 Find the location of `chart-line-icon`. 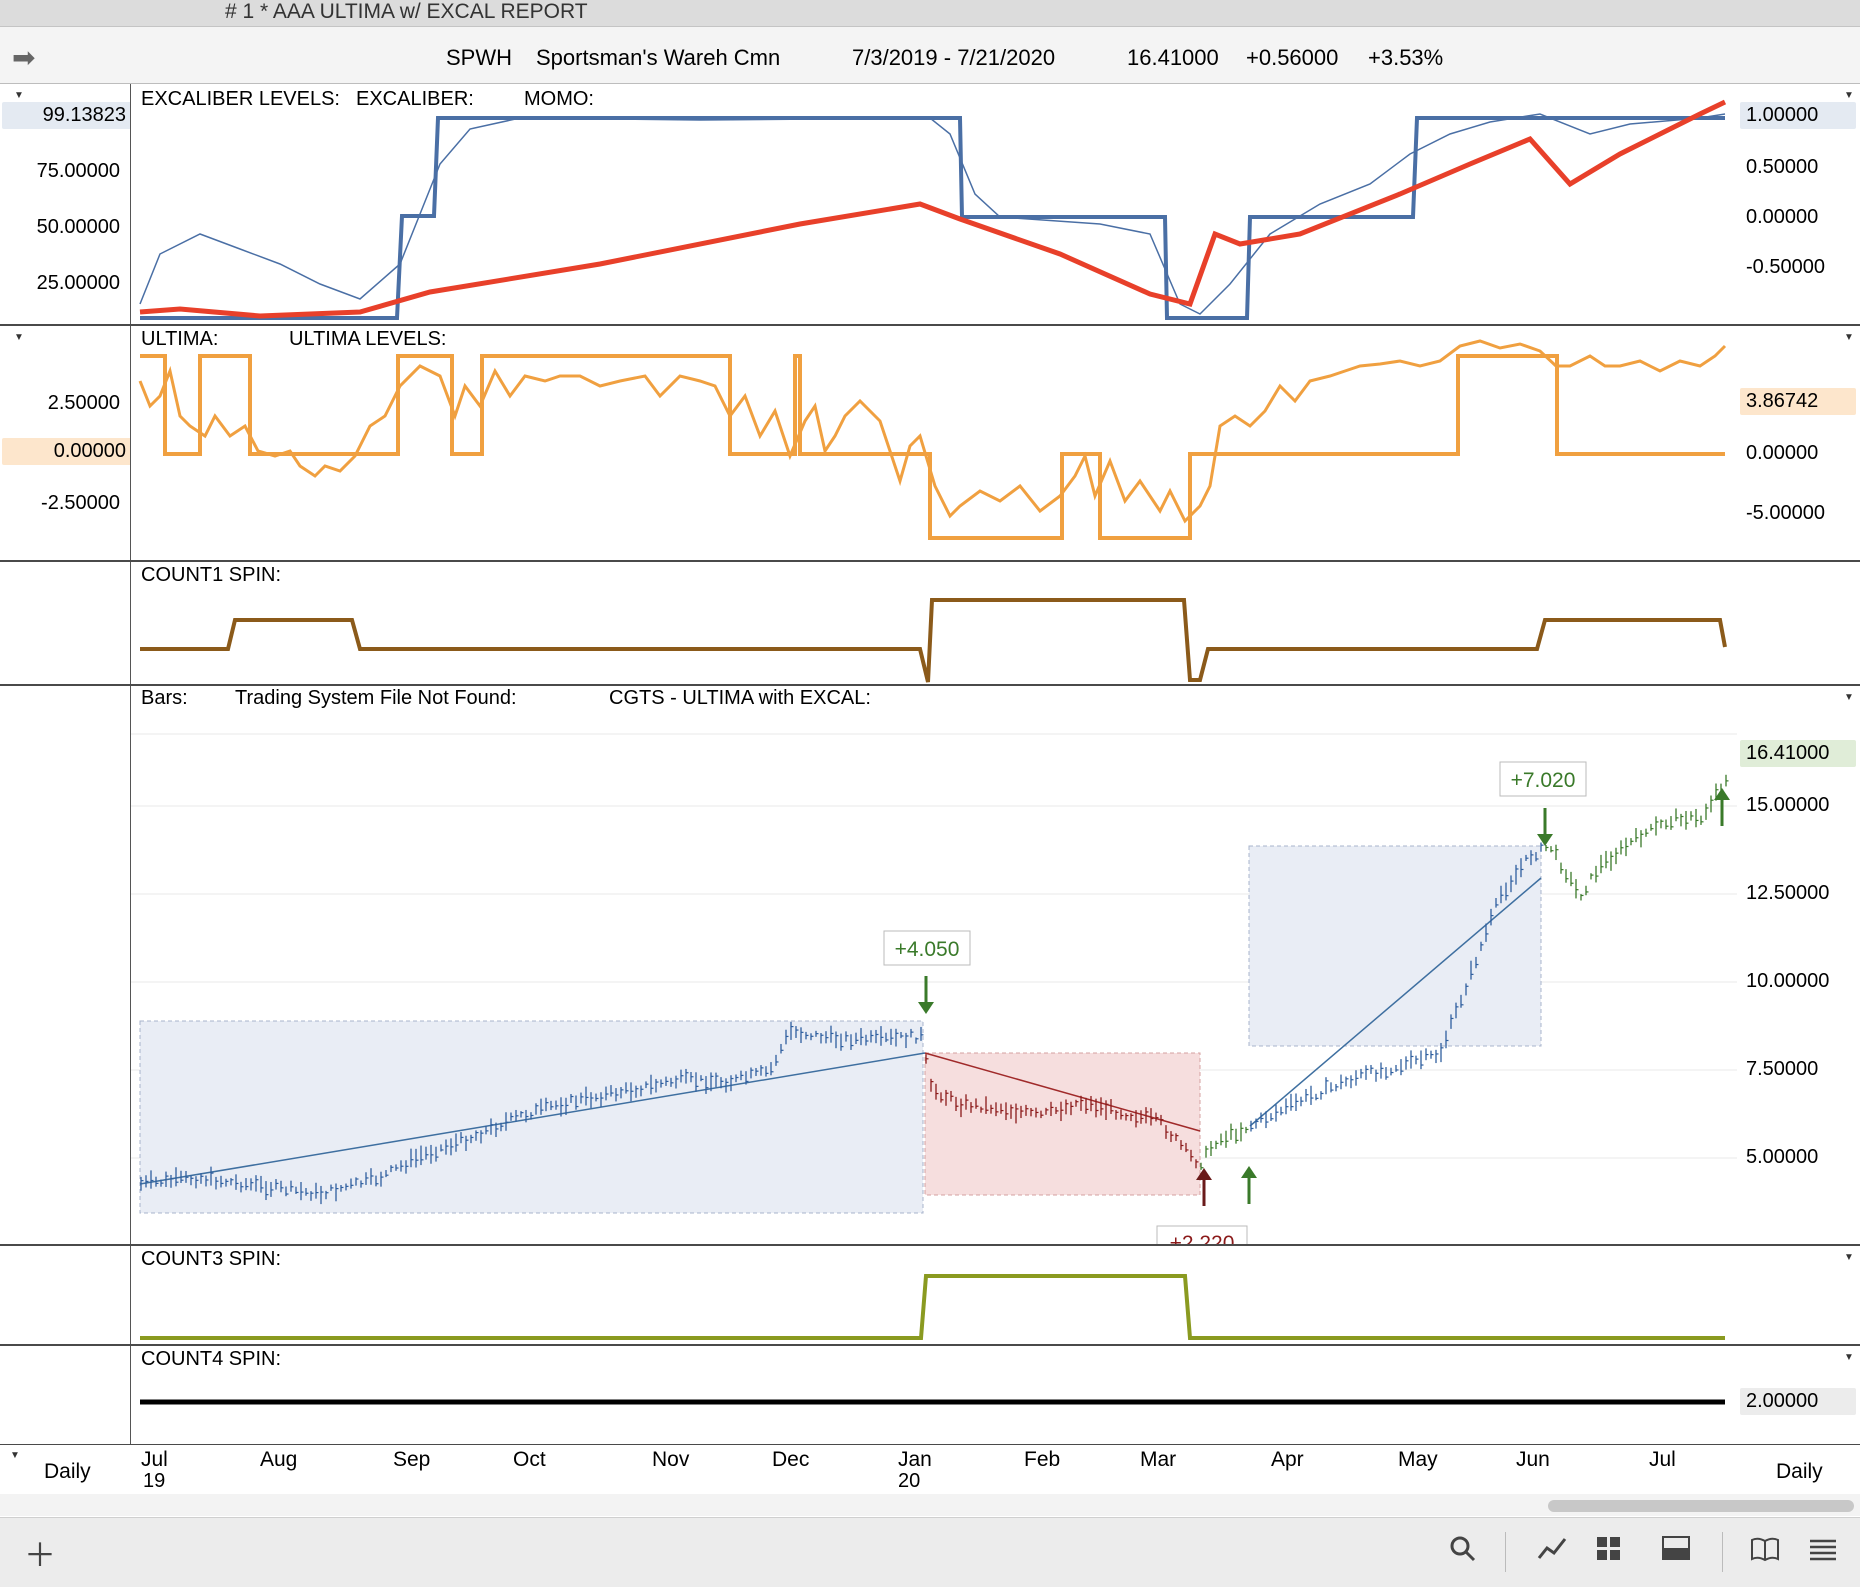

chart-line-icon is located at coordinates (1552, 1552).